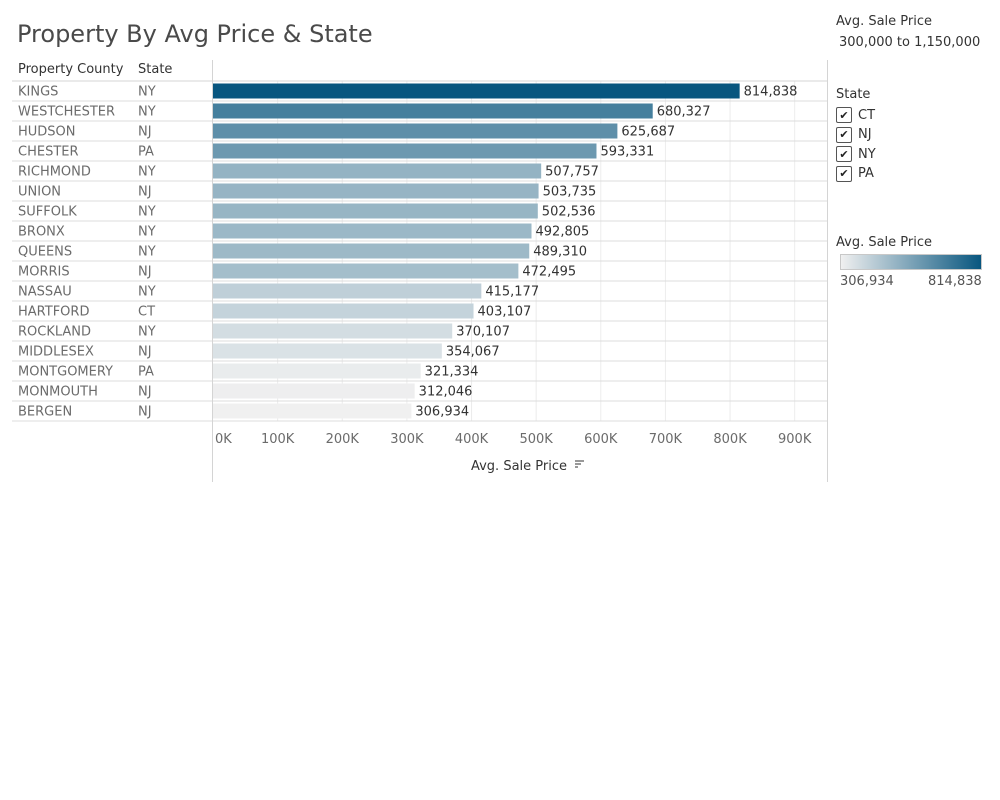  I want to click on x-tick-label: 600K, so click(601, 439).